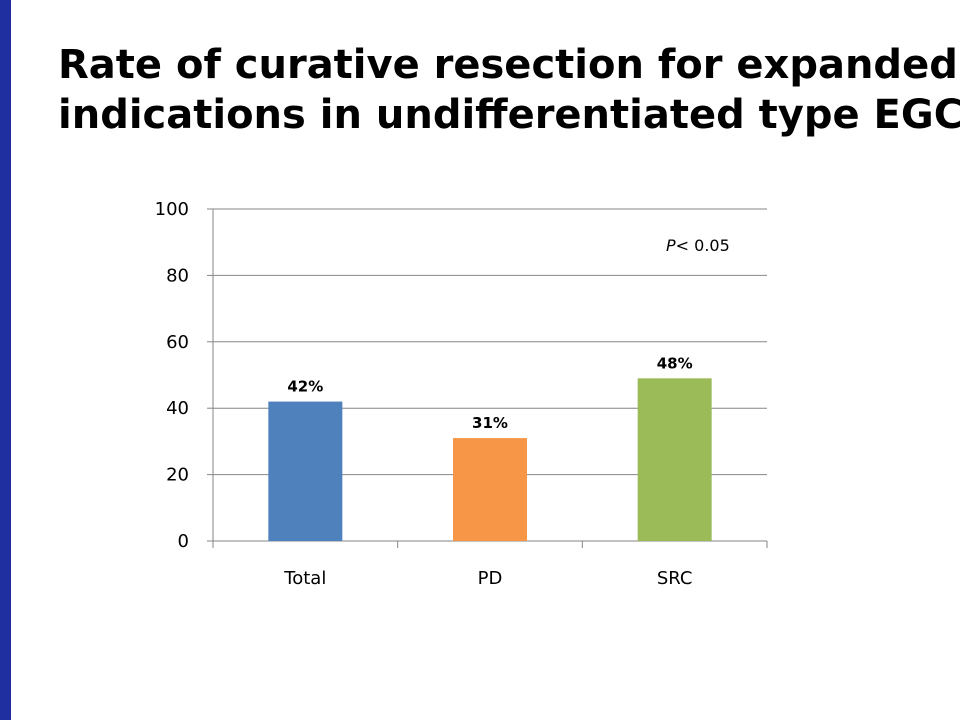  I want to click on data-label-src: 48%, so click(675, 363).